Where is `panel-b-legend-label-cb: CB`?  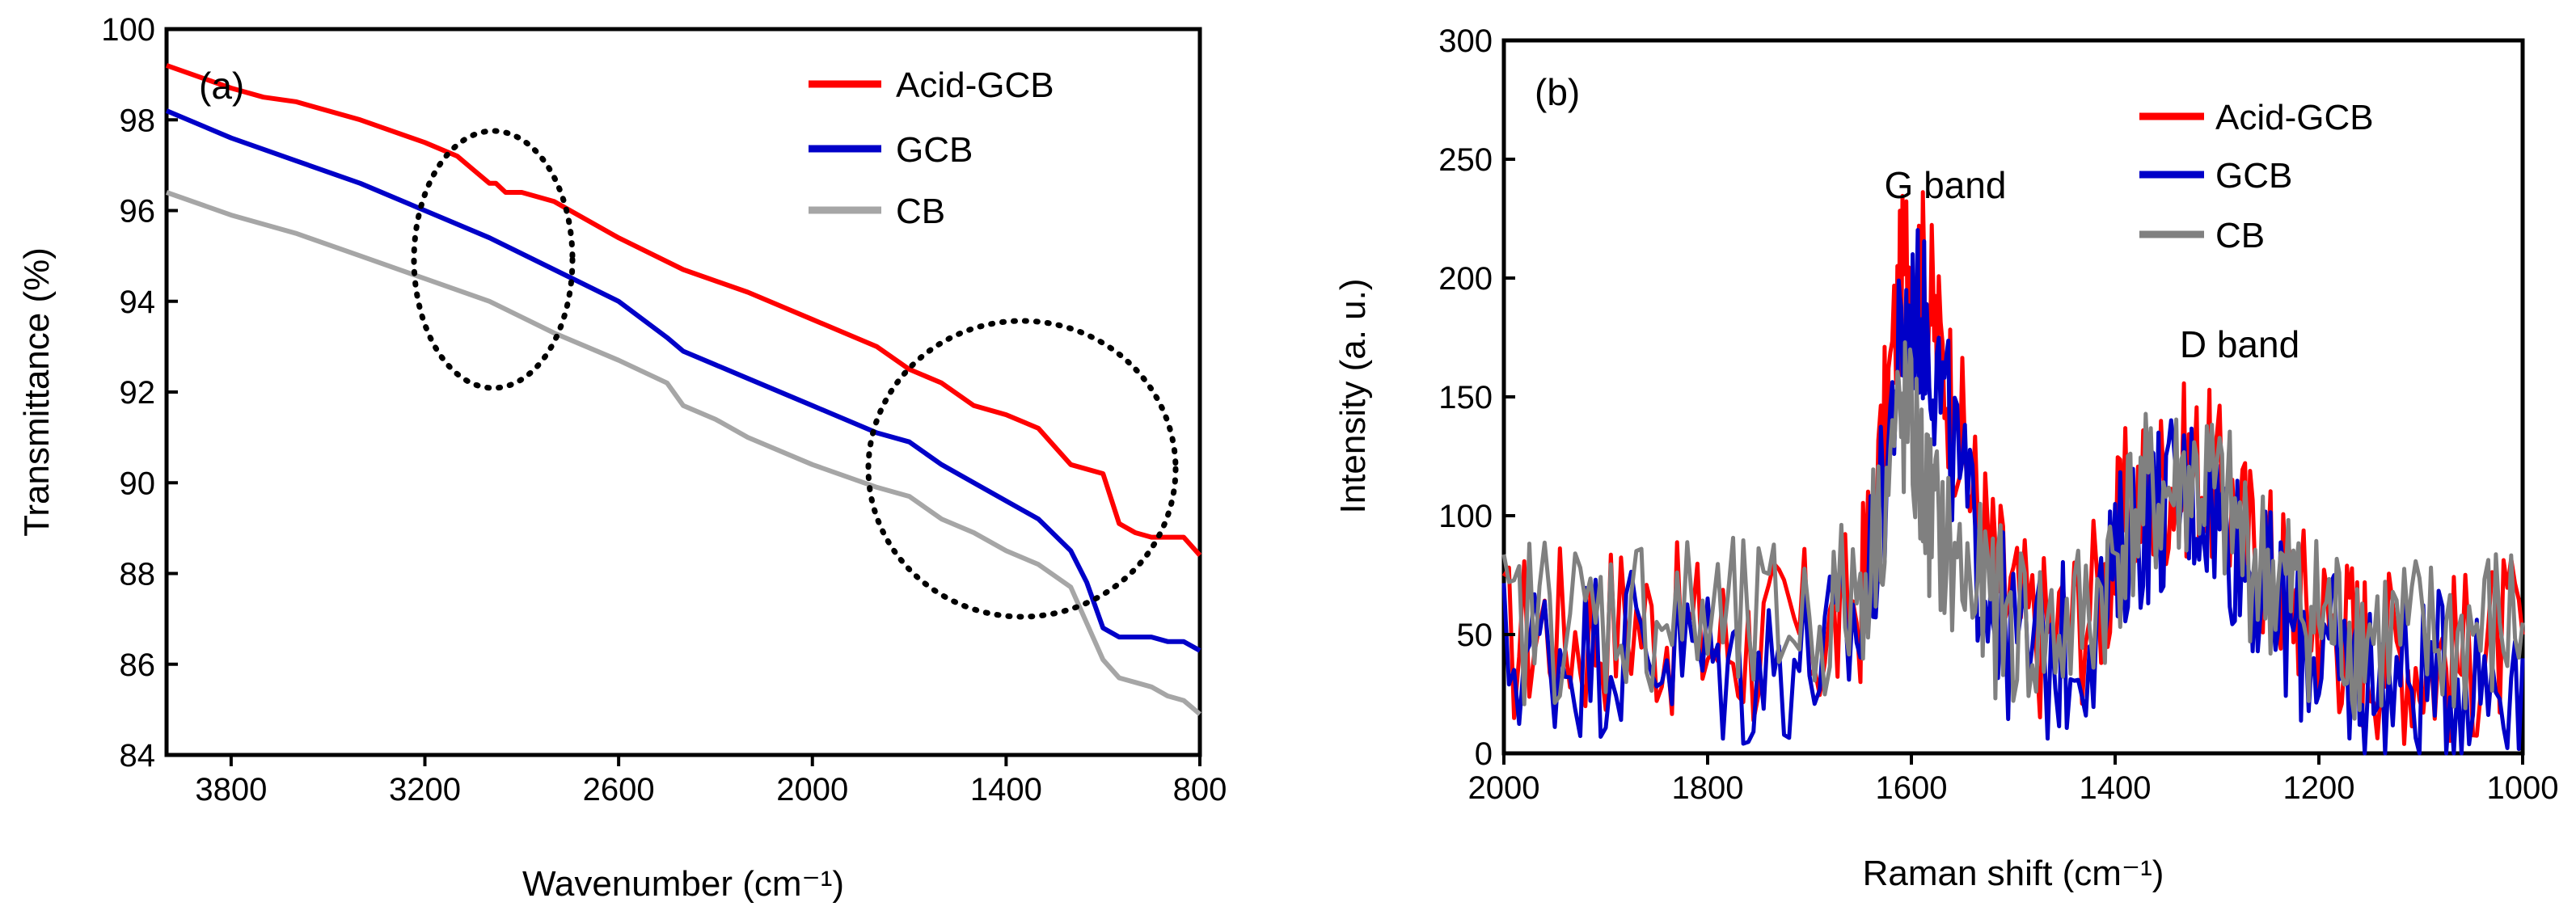 panel-b-legend-label-cb: CB is located at coordinates (2240, 236).